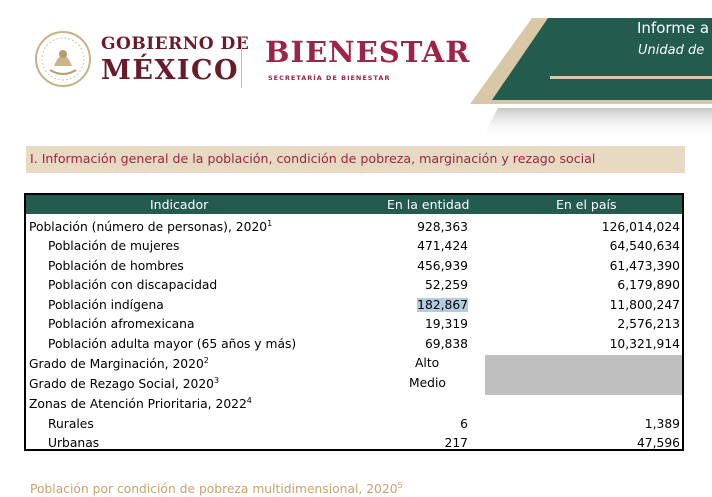  I want to click on value-pais: 11,800,247, so click(644, 305).